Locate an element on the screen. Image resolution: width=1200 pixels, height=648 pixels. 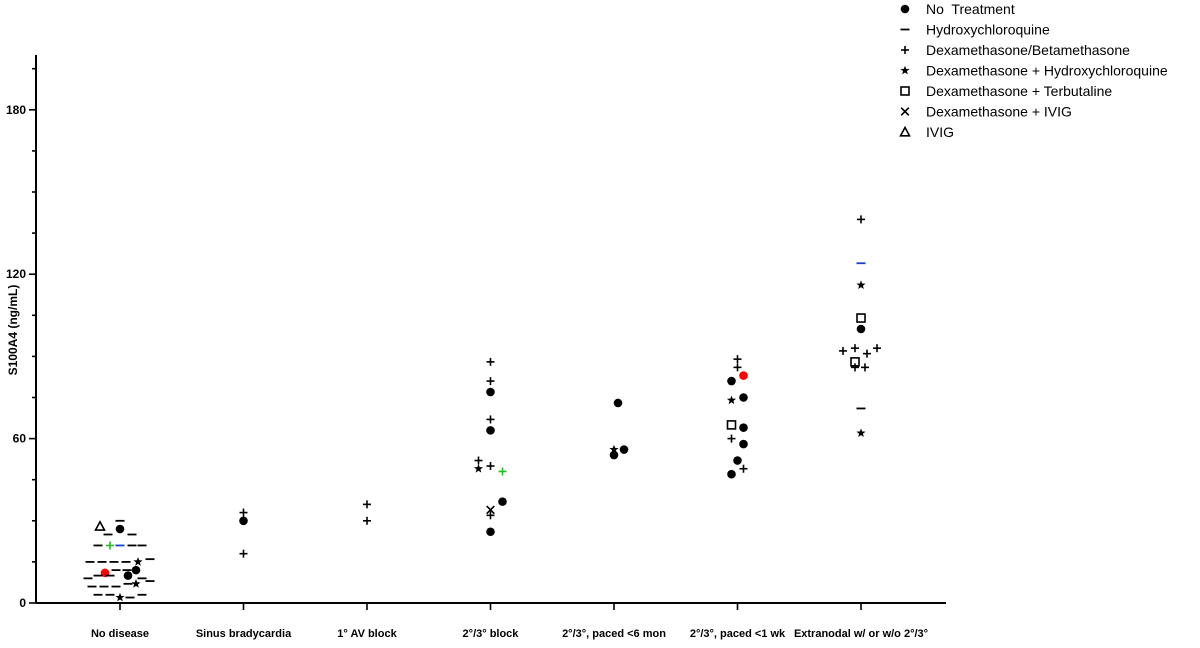
x-category-label: 2°/3°, paced <6 mon is located at coordinates (614, 634).